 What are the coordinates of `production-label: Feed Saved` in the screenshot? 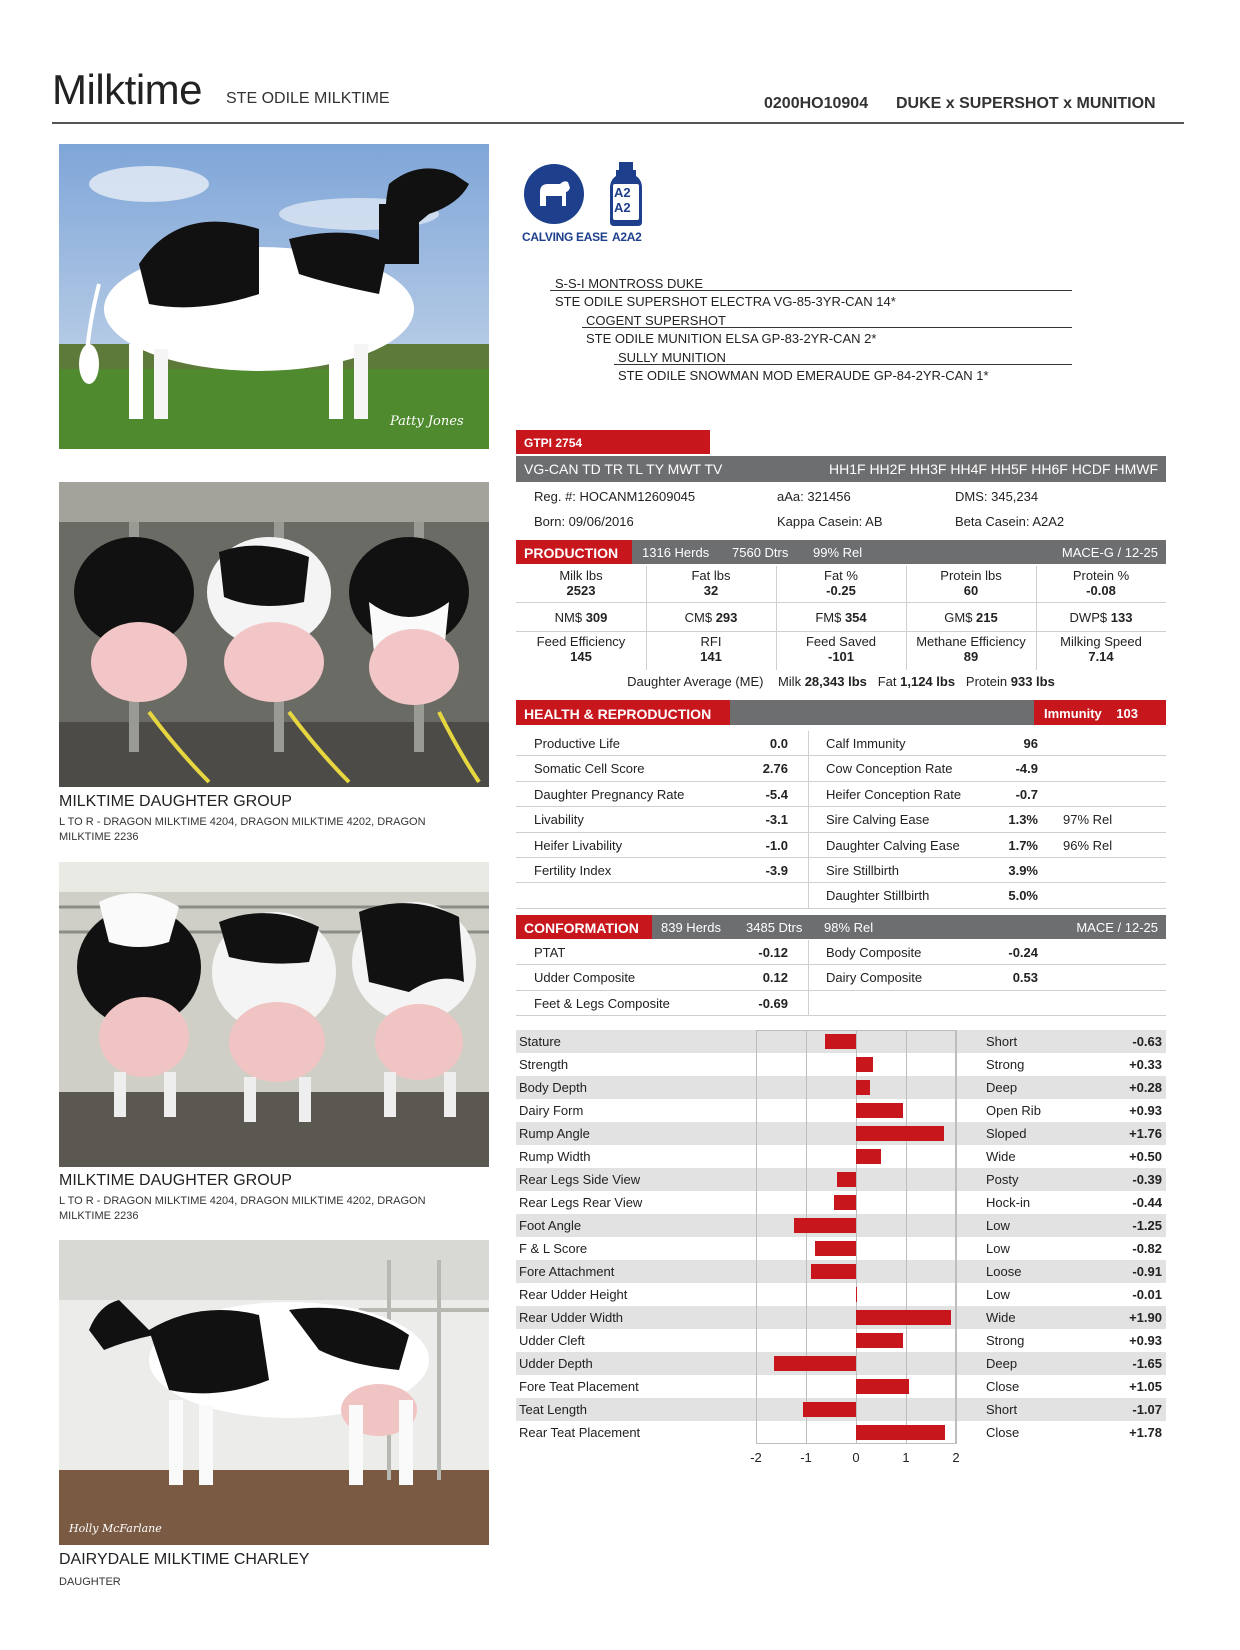 It's located at (841, 641).